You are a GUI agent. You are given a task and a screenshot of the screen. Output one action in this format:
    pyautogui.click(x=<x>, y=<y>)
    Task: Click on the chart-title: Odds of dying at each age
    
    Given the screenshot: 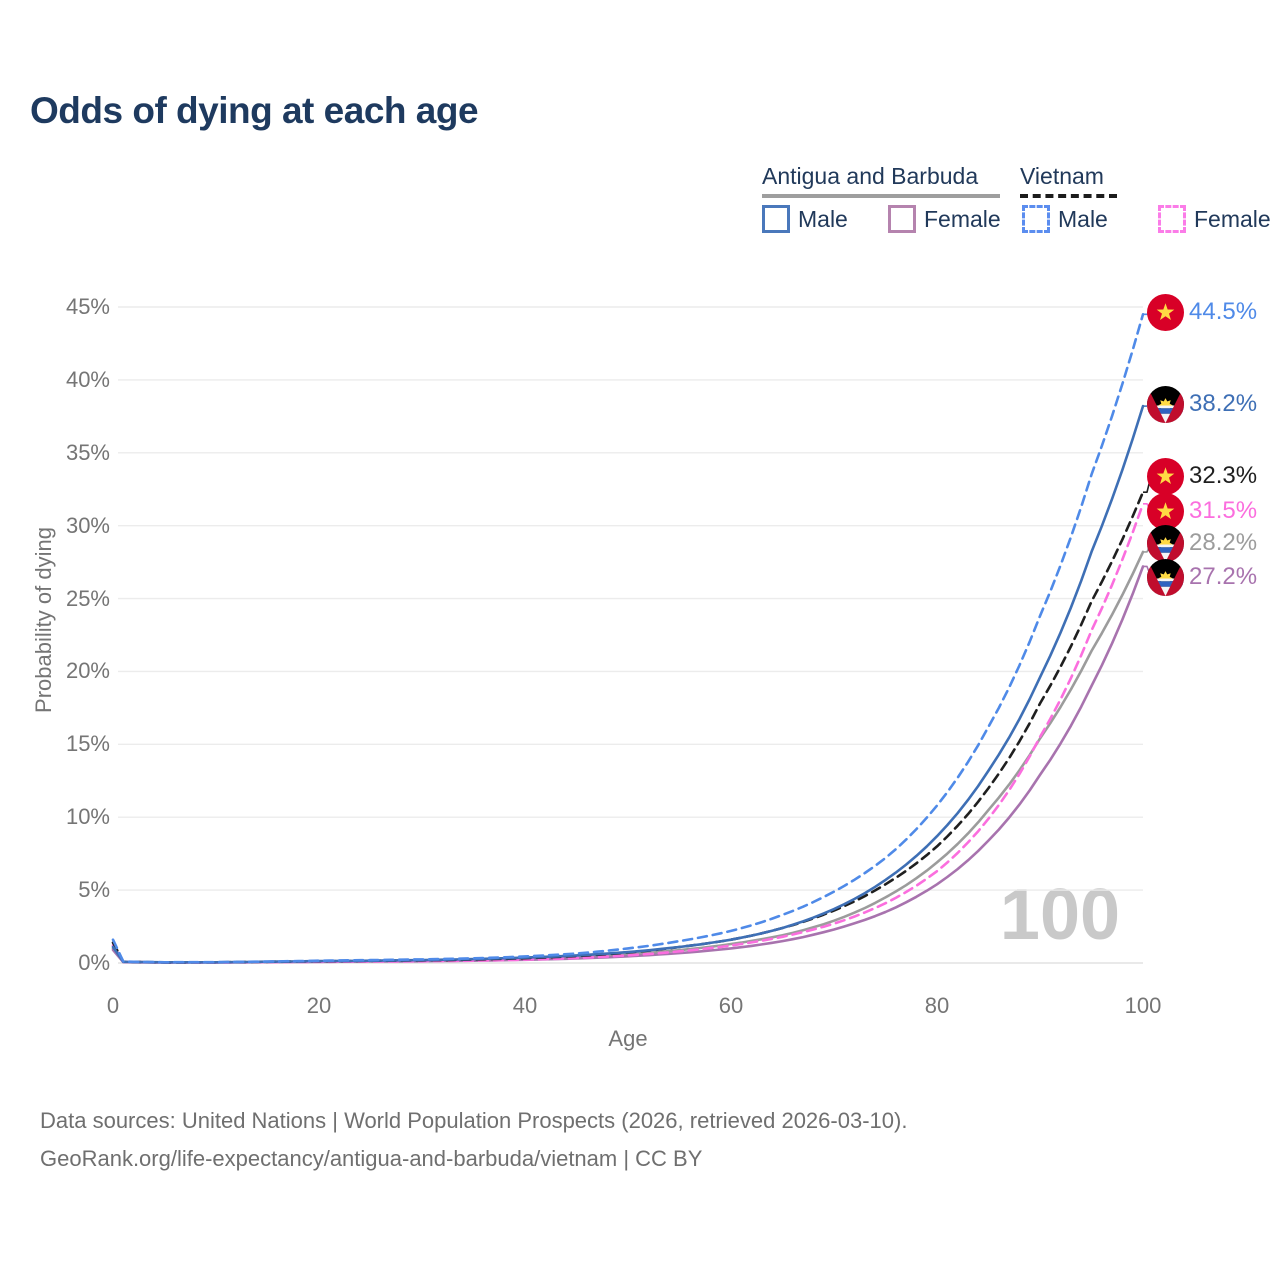 What is the action you would take?
    pyautogui.click(x=254, y=110)
    